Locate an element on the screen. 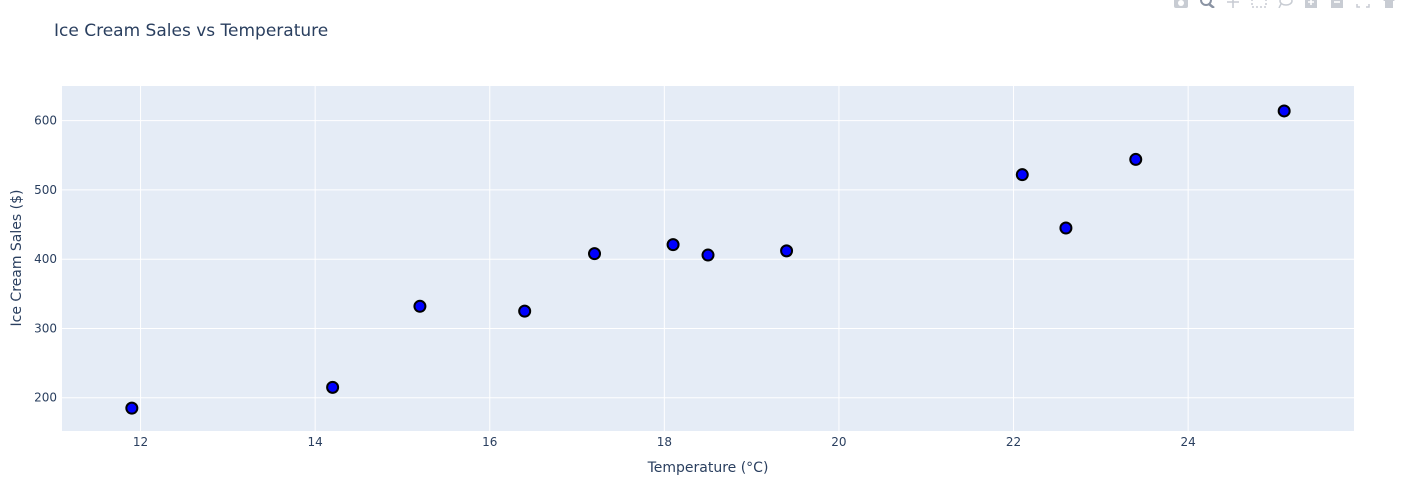 Image resolution: width=1403 pixels, height=492 pixels. x-tick-label: 18 is located at coordinates (664, 442).